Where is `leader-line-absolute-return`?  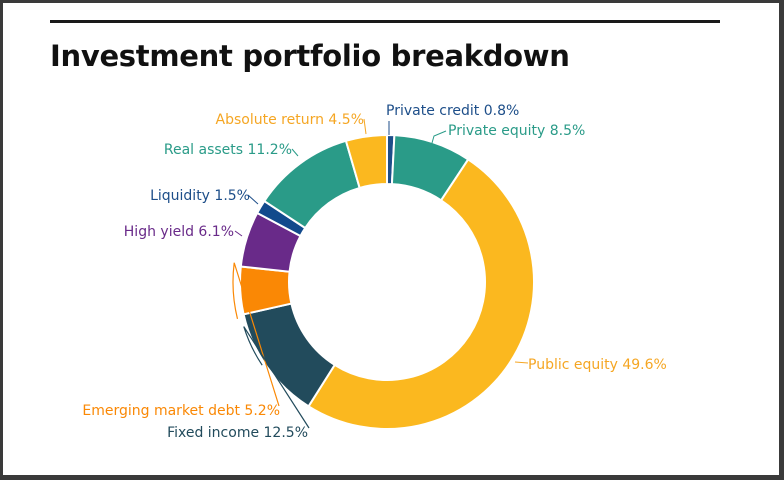 leader-line-absolute-return is located at coordinates (365, 126).